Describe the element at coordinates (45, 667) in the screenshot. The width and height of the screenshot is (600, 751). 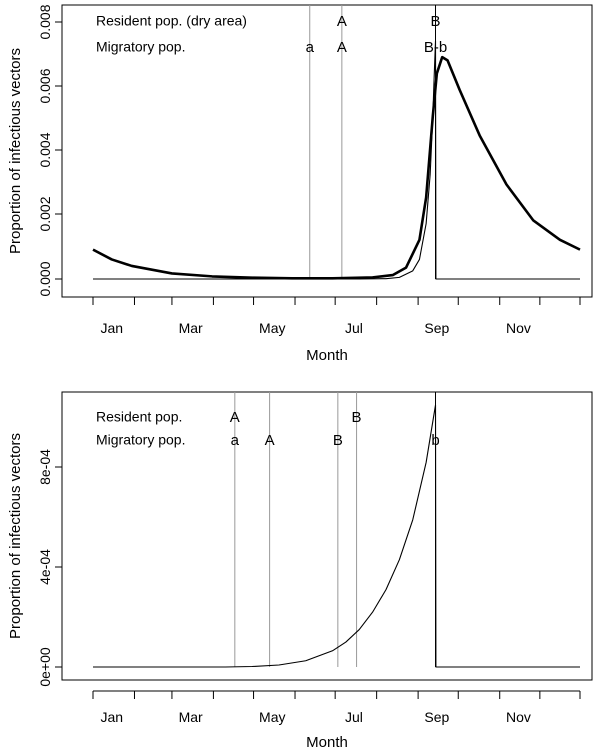
I see `y-tick-label: 0e+00` at that location.